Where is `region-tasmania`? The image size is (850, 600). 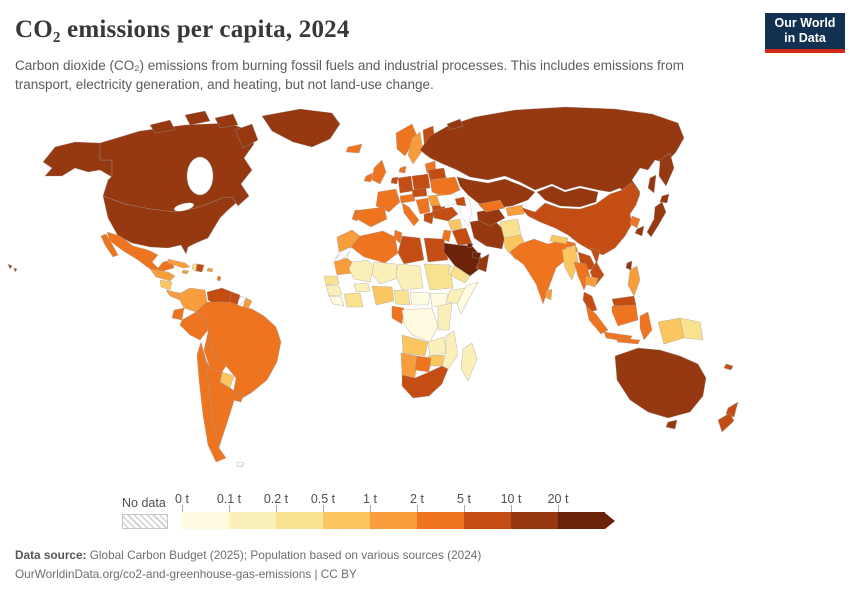
region-tasmania is located at coordinates (671, 424).